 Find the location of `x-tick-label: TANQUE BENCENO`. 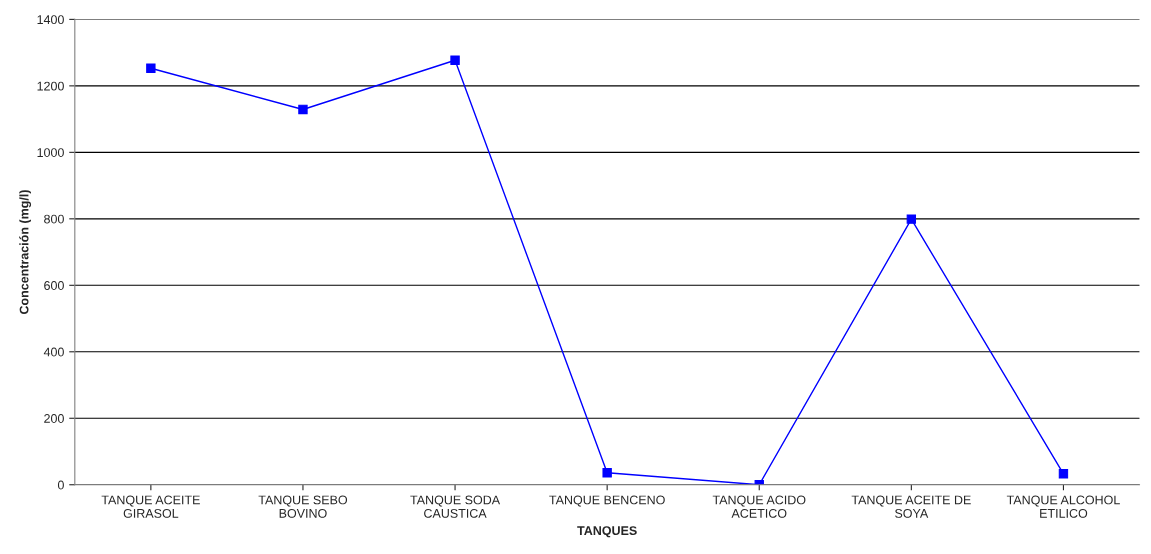

x-tick-label: TANQUE BENCENO is located at coordinates (607, 501).